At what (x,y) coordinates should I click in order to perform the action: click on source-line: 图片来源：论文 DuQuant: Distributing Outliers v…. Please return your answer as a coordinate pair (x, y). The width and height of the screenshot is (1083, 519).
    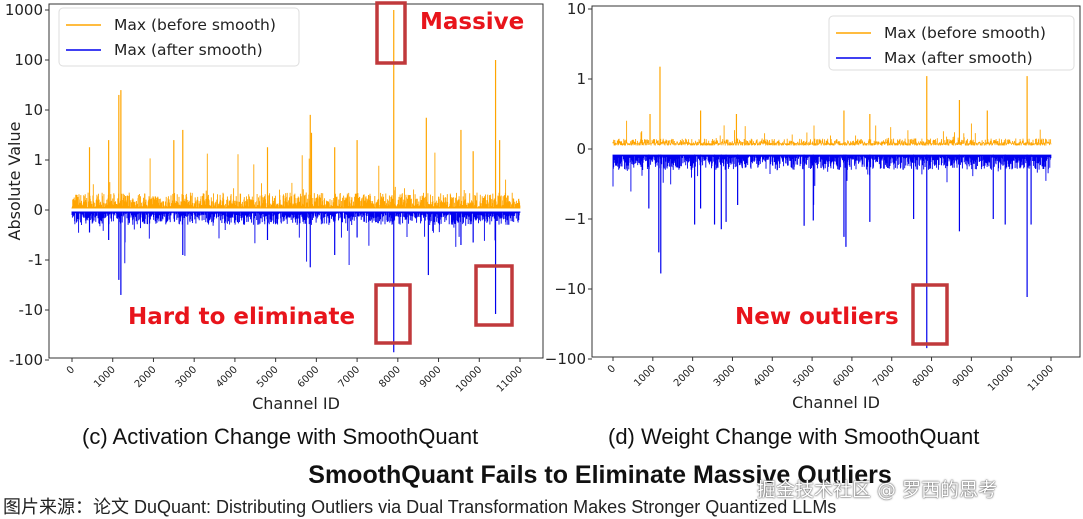
    Looking at the image, I should click on (420, 507).